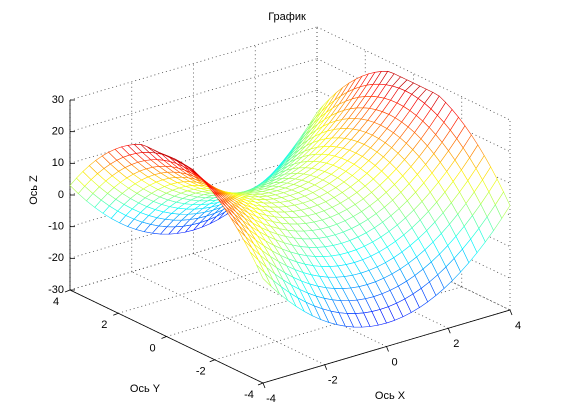 Image resolution: width=561 pixels, height=420 pixels. What do you see at coordinates (456, 344) in the screenshot?
I see `x-tick-label: 2` at bounding box center [456, 344].